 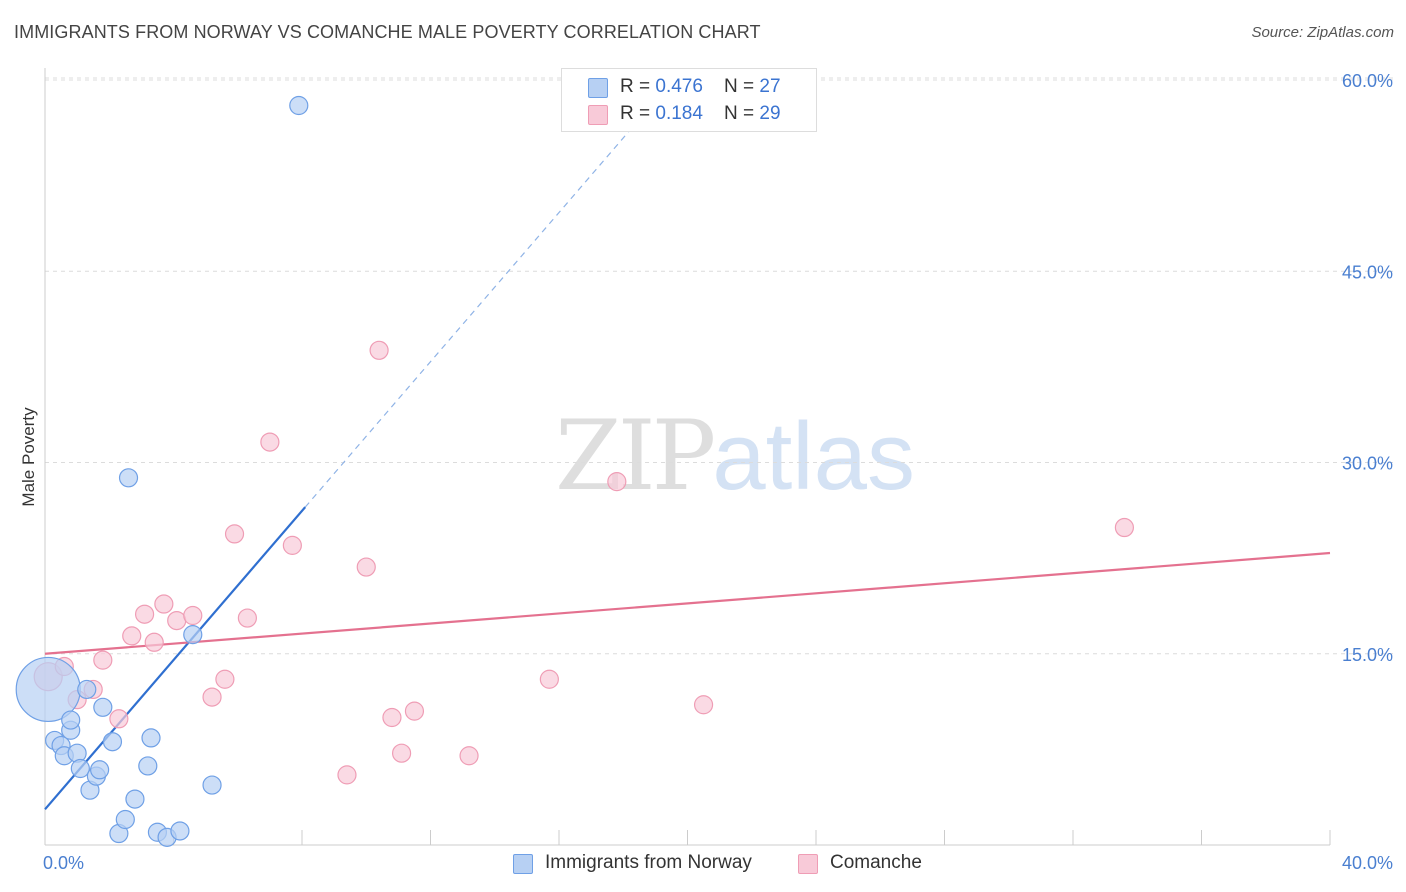 What do you see at coordinates (1367, 81) in the screenshot?
I see `y-tick-label: 60.0%` at bounding box center [1367, 81].